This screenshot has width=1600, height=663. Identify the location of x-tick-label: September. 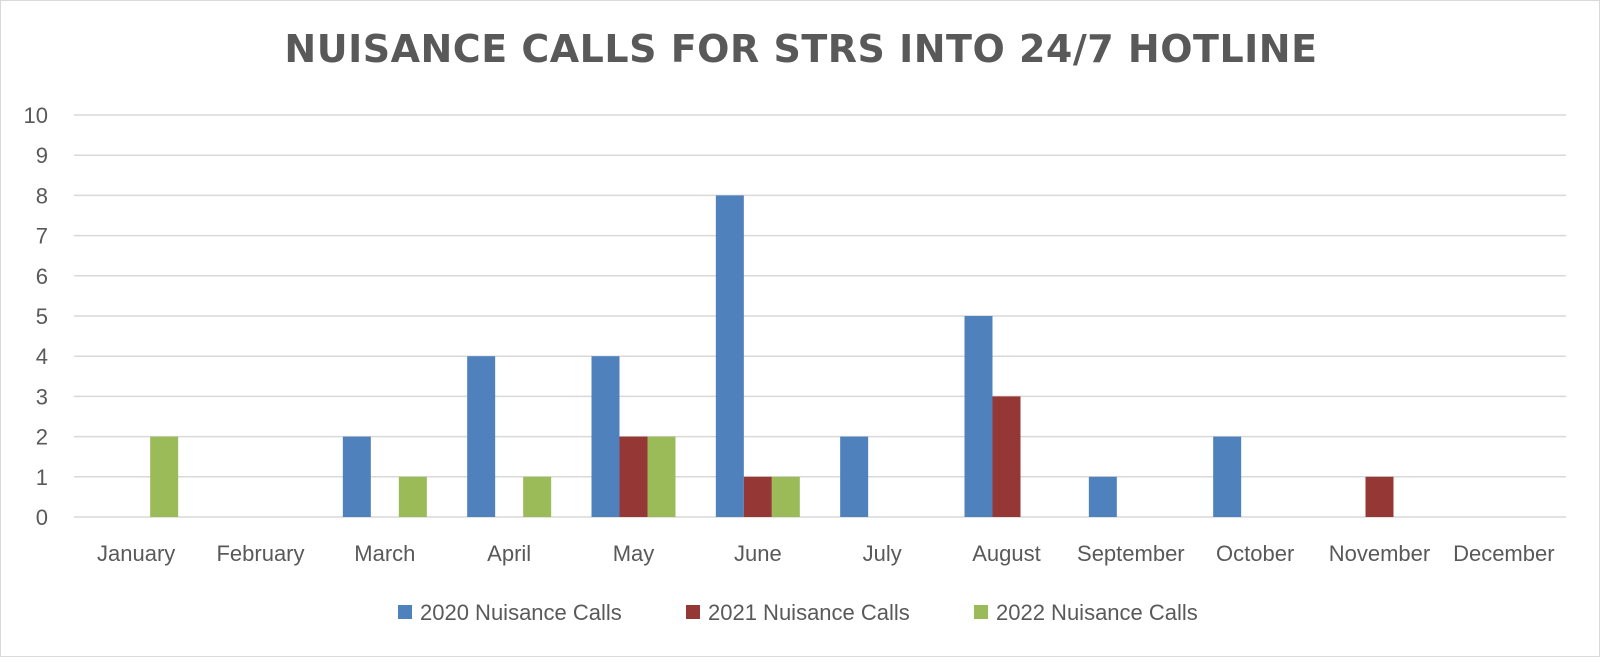
(1131, 553).